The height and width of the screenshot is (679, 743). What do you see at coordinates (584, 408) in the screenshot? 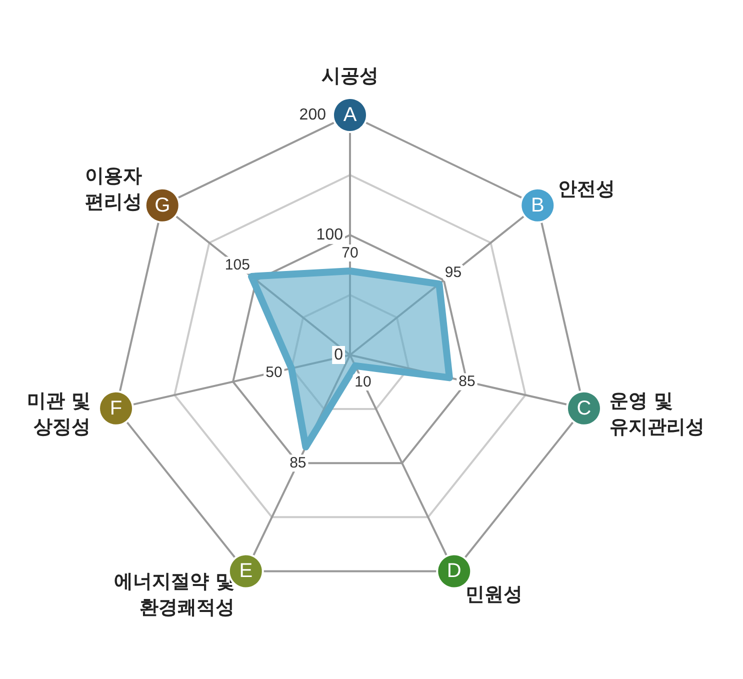
I see `text: C` at bounding box center [584, 408].